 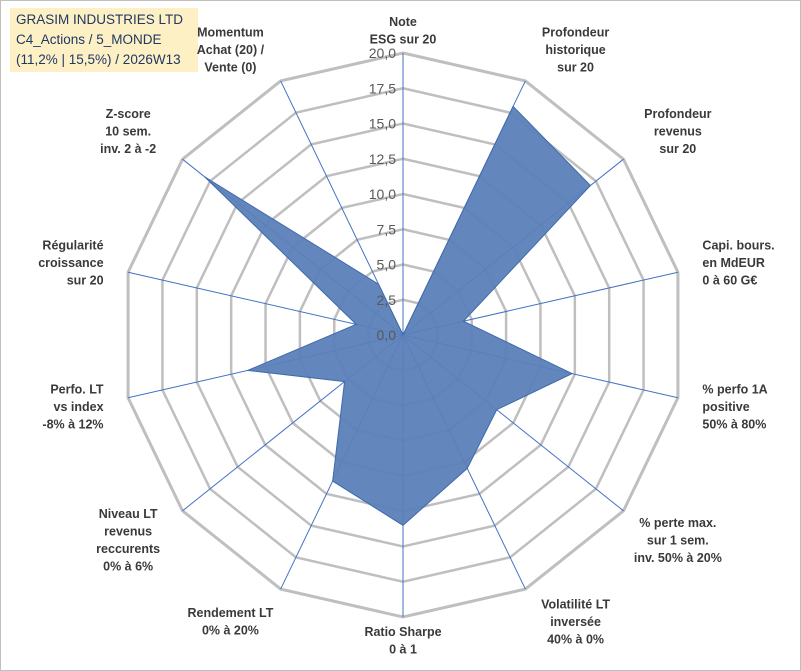 I want to click on axis-label: Profondeur revenus sur 20, so click(x=677, y=131).